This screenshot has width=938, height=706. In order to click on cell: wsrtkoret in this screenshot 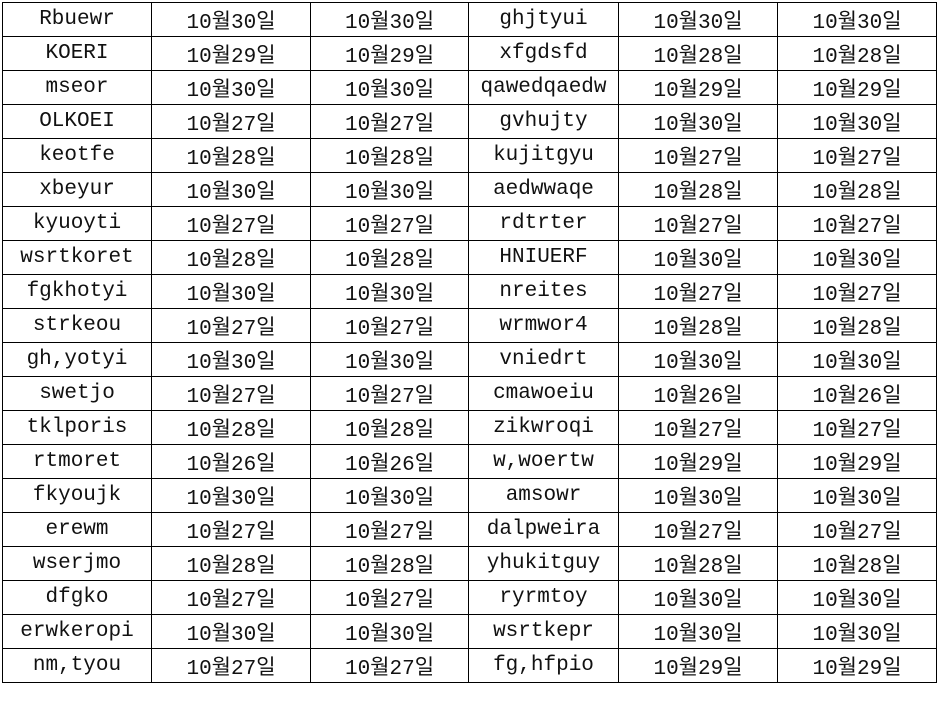, I will do `click(77, 257)`.